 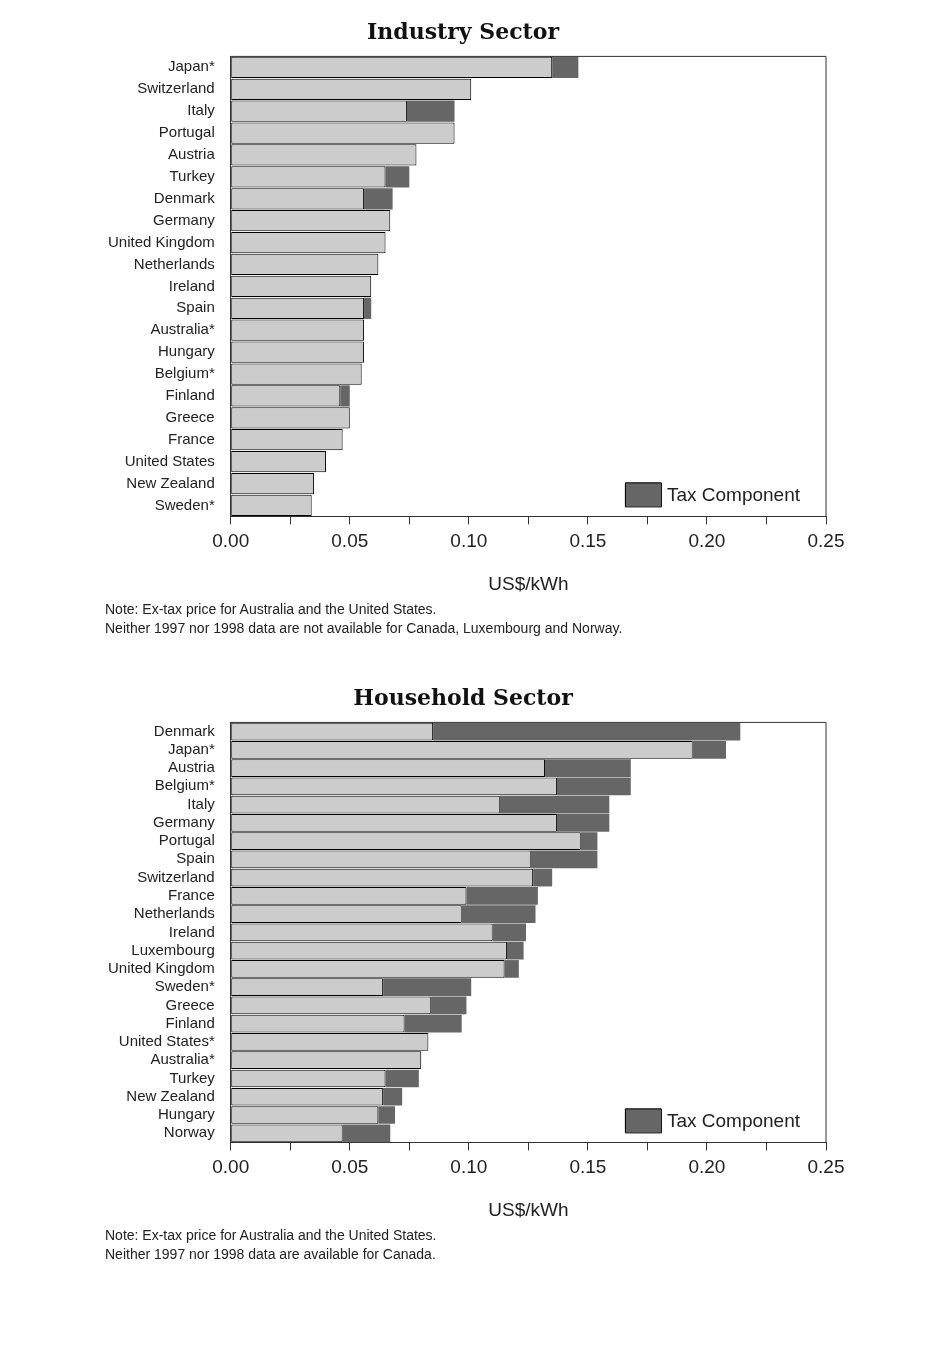 I want to click on y-tick-label: United States*, so click(x=166, y=1041).